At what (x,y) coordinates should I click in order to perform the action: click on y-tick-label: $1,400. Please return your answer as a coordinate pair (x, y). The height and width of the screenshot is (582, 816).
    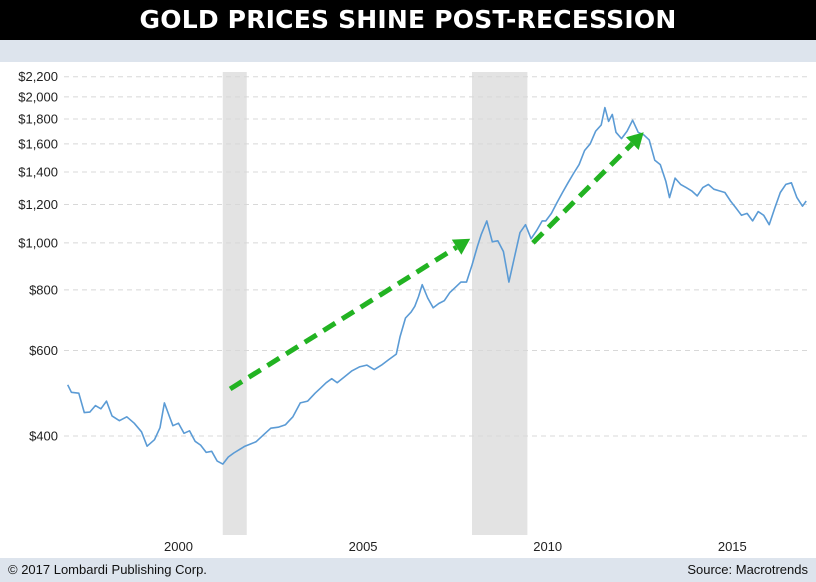
    Looking at the image, I should click on (38, 171).